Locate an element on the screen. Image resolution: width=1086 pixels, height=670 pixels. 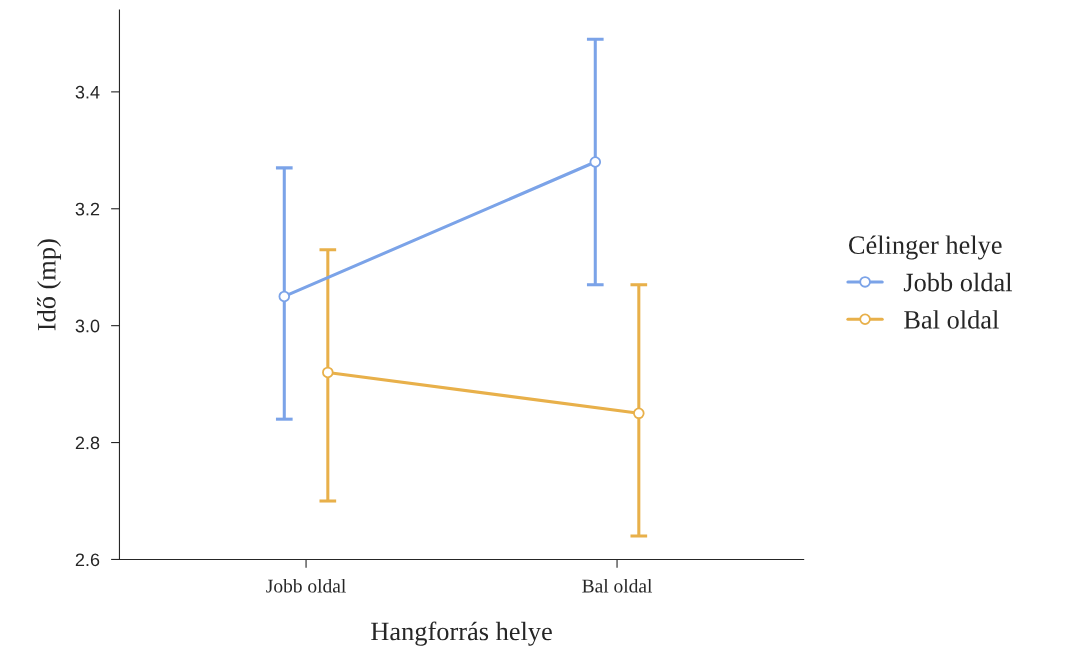
legend-label: Jobb oldal is located at coordinates (958, 282).